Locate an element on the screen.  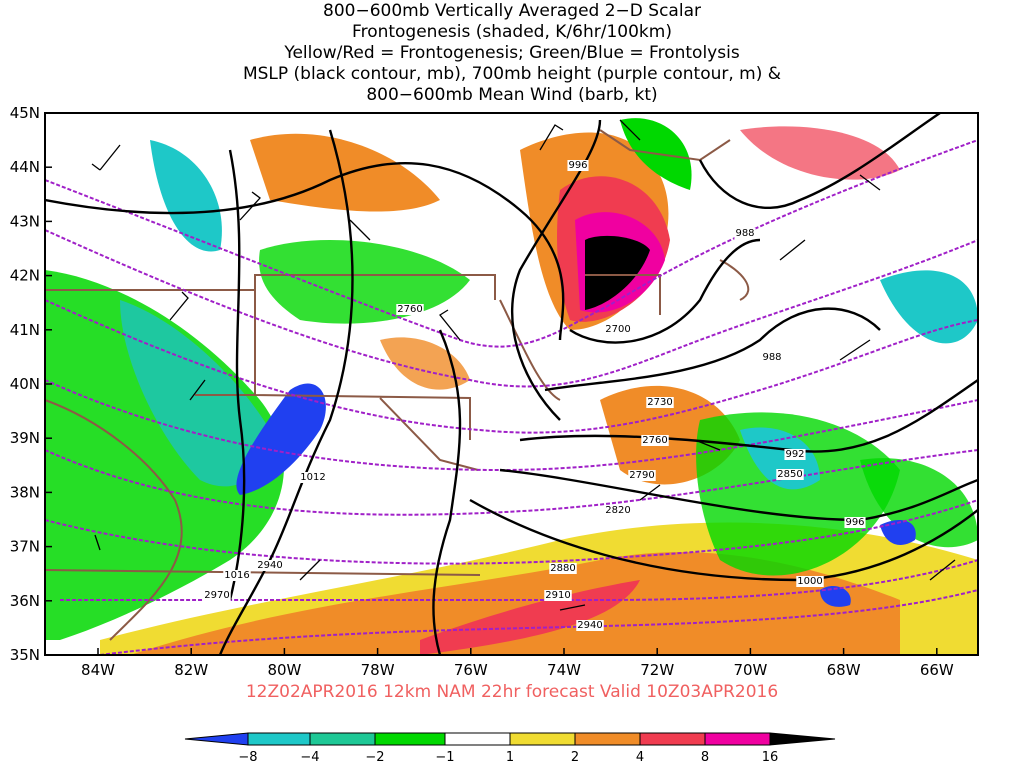
lat-label: 39N is located at coordinates (25, 438).